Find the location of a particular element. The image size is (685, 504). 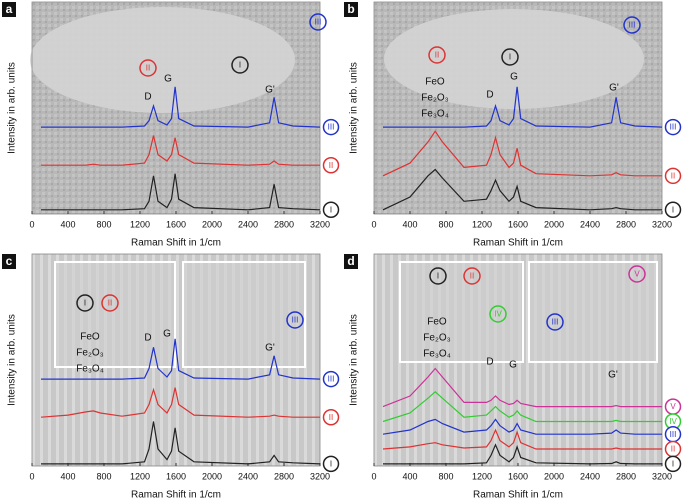

panel-letter-box is located at coordinates (351, 9).